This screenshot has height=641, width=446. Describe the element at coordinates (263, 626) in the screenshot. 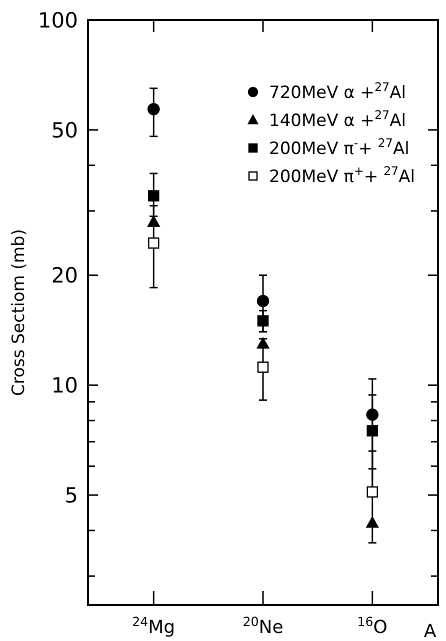

I see `x-tick-label: $^{20}$Ne` at that location.